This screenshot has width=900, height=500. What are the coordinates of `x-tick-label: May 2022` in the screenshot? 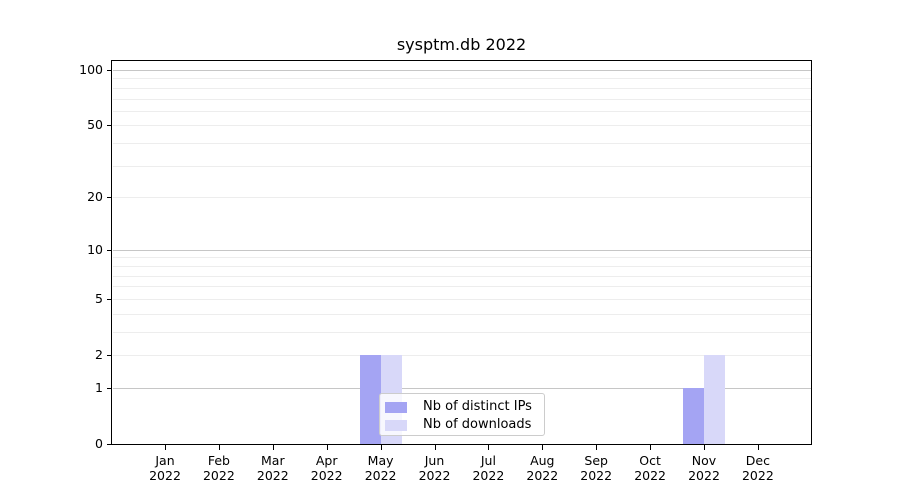 It's located at (380, 468).